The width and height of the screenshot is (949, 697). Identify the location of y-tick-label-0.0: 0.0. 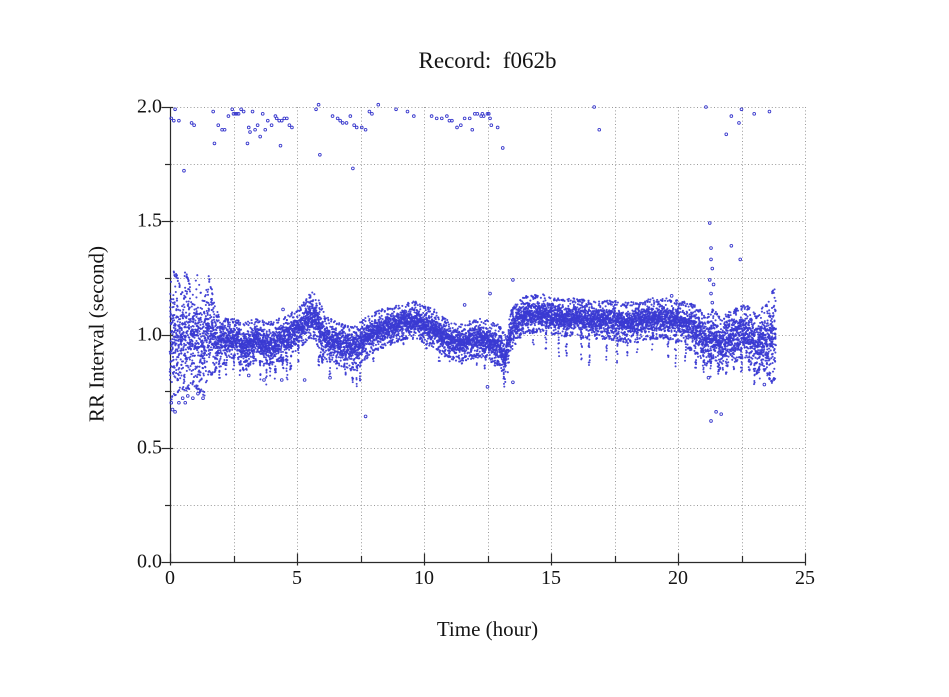
(149, 561).